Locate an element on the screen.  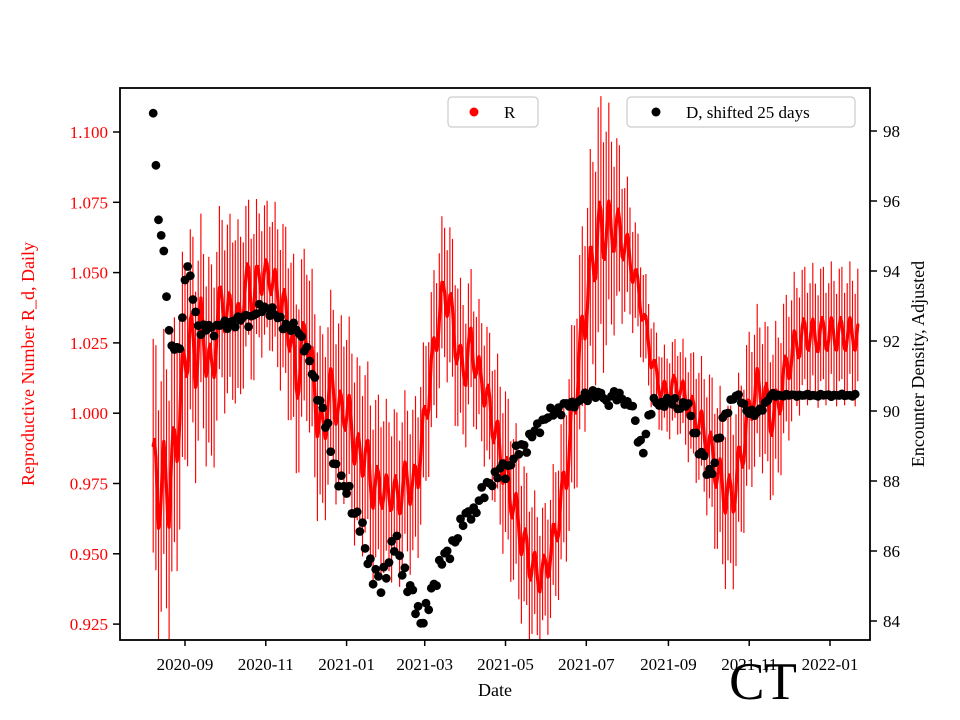
x-axis-label: Date is located at coordinates (495, 690).